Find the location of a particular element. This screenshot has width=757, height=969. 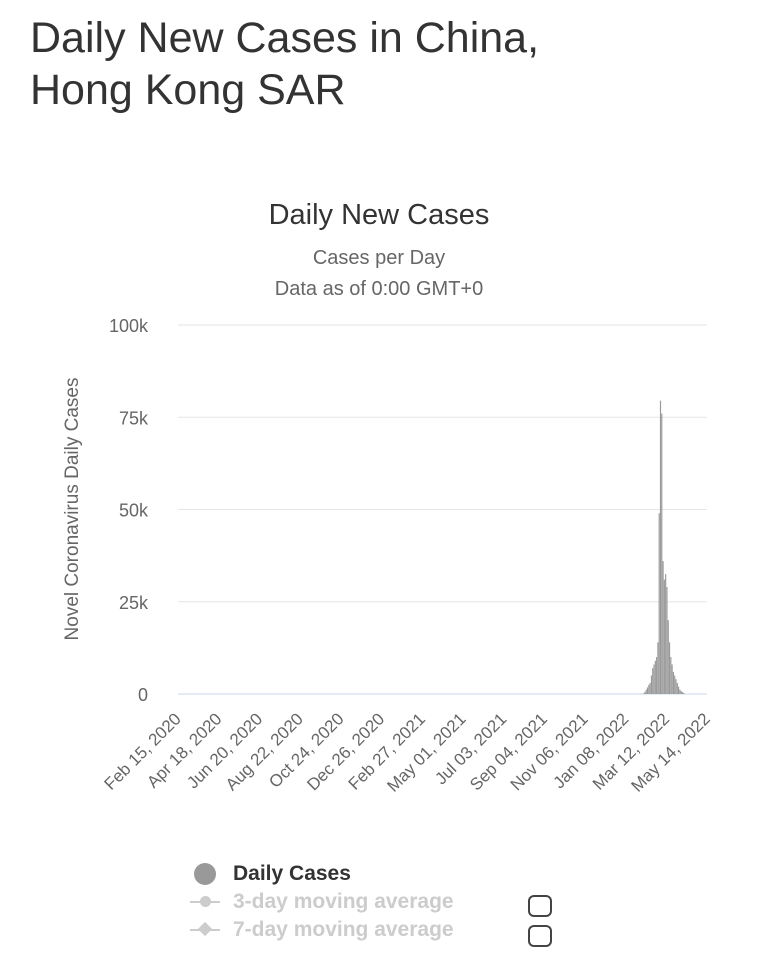

legend-label: 3-day moving average is located at coordinates (343, 901).